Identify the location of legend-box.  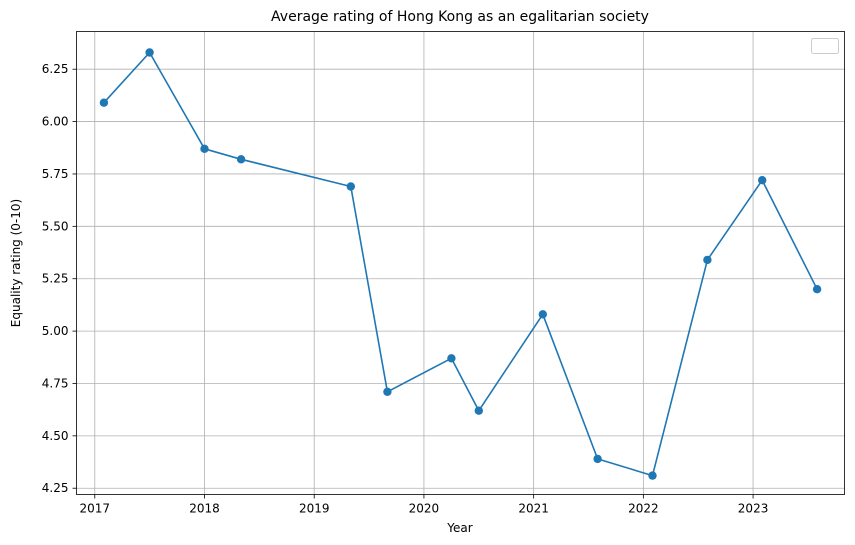
(825, 46).